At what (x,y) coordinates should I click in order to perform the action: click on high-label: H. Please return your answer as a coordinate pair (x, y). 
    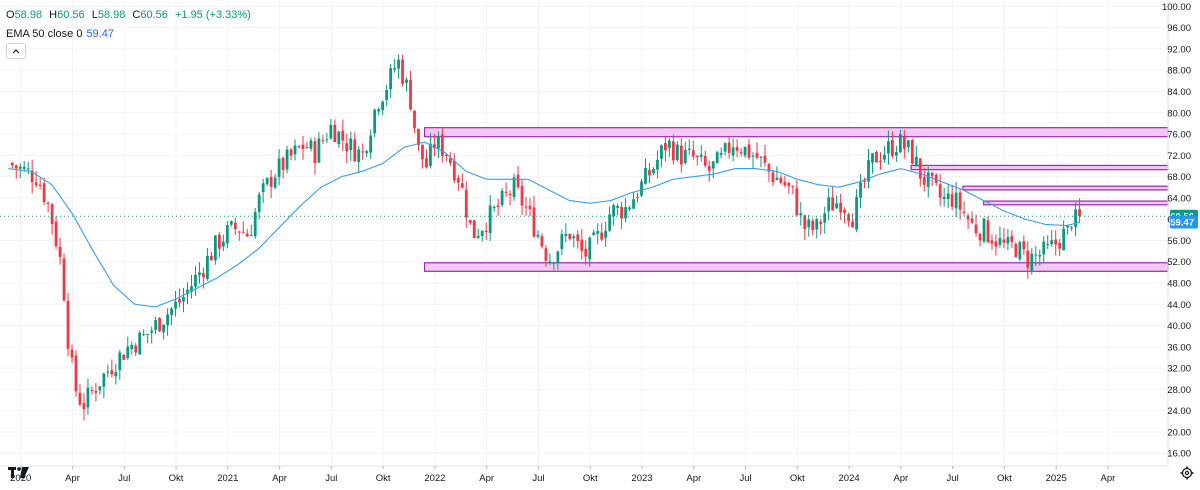
    Looking at the image, I should click on (53, 15).